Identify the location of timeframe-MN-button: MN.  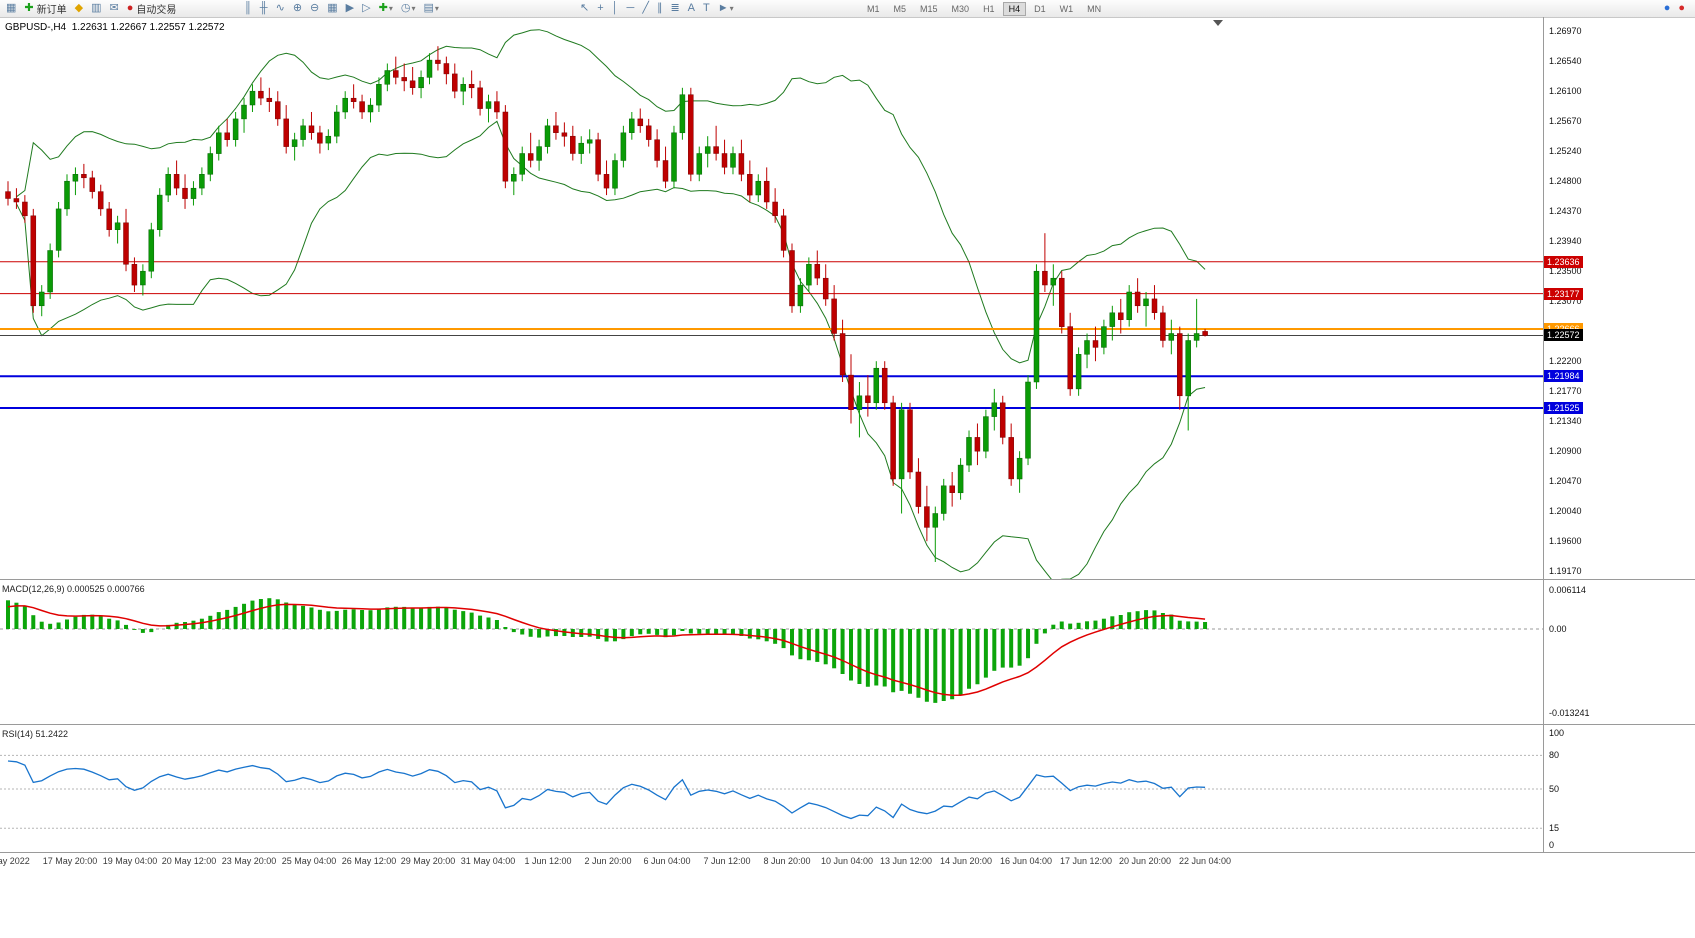
(1094, 8).